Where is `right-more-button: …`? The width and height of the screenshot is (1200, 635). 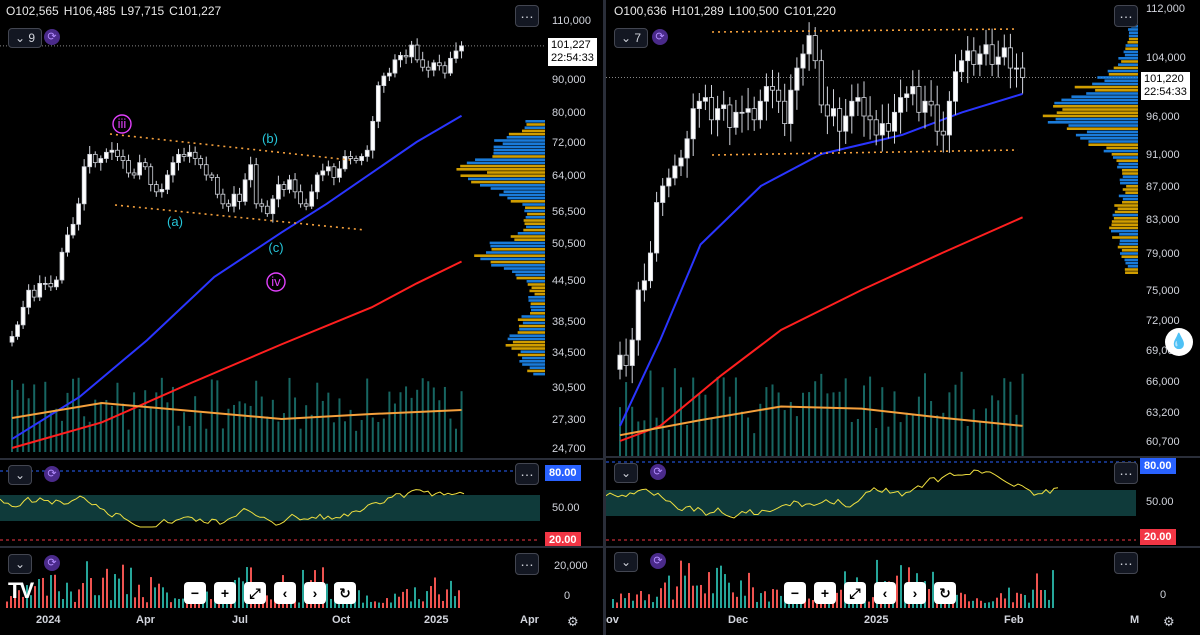 right-more-button: … is located at coordinates (1126, 16).